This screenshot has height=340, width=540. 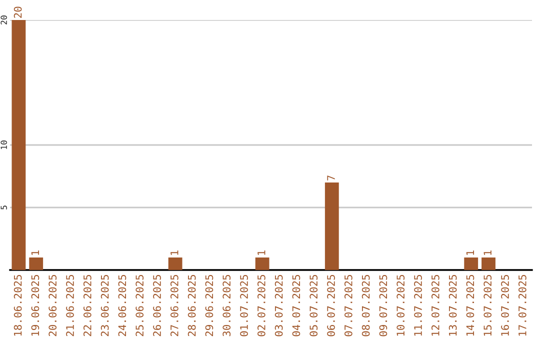 What do you see at coordinates (366, 305) in the screenshot?
I see `x-tick-label: 08.07.2025` at bounding box center [366, 305].